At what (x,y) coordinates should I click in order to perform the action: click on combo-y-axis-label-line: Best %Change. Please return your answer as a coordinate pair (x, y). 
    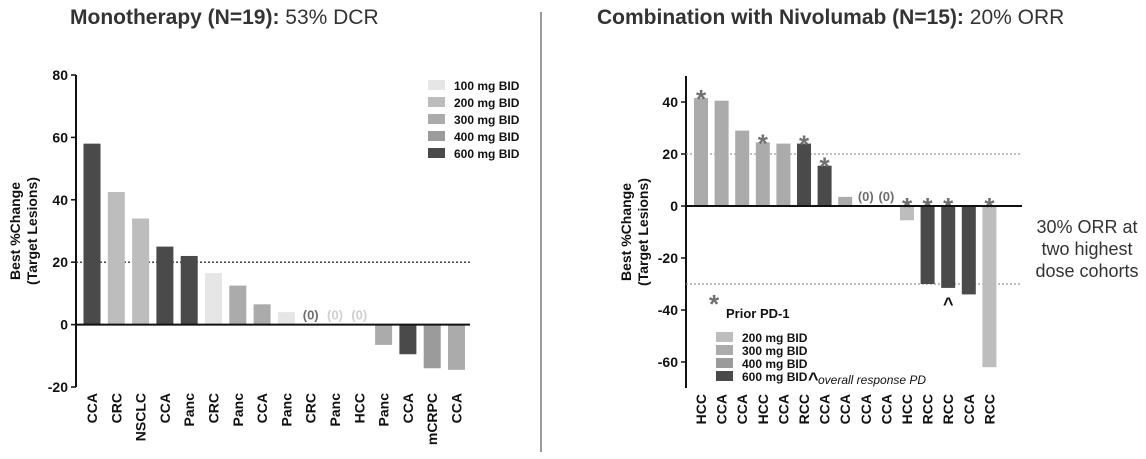
    Looking at the image, I should click on (626, 232).